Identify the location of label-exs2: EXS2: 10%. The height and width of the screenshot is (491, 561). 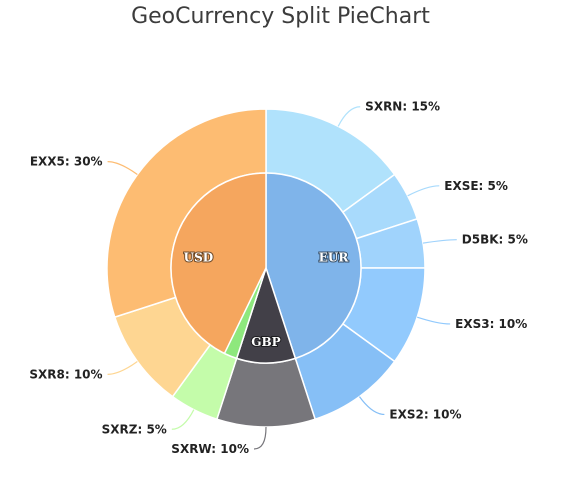
(425, 414).